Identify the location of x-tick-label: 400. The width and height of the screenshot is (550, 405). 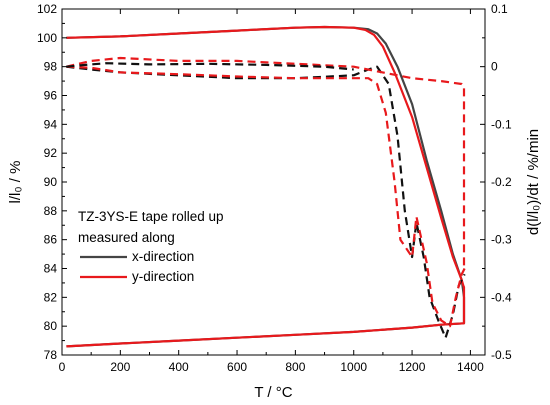
(179, 367).